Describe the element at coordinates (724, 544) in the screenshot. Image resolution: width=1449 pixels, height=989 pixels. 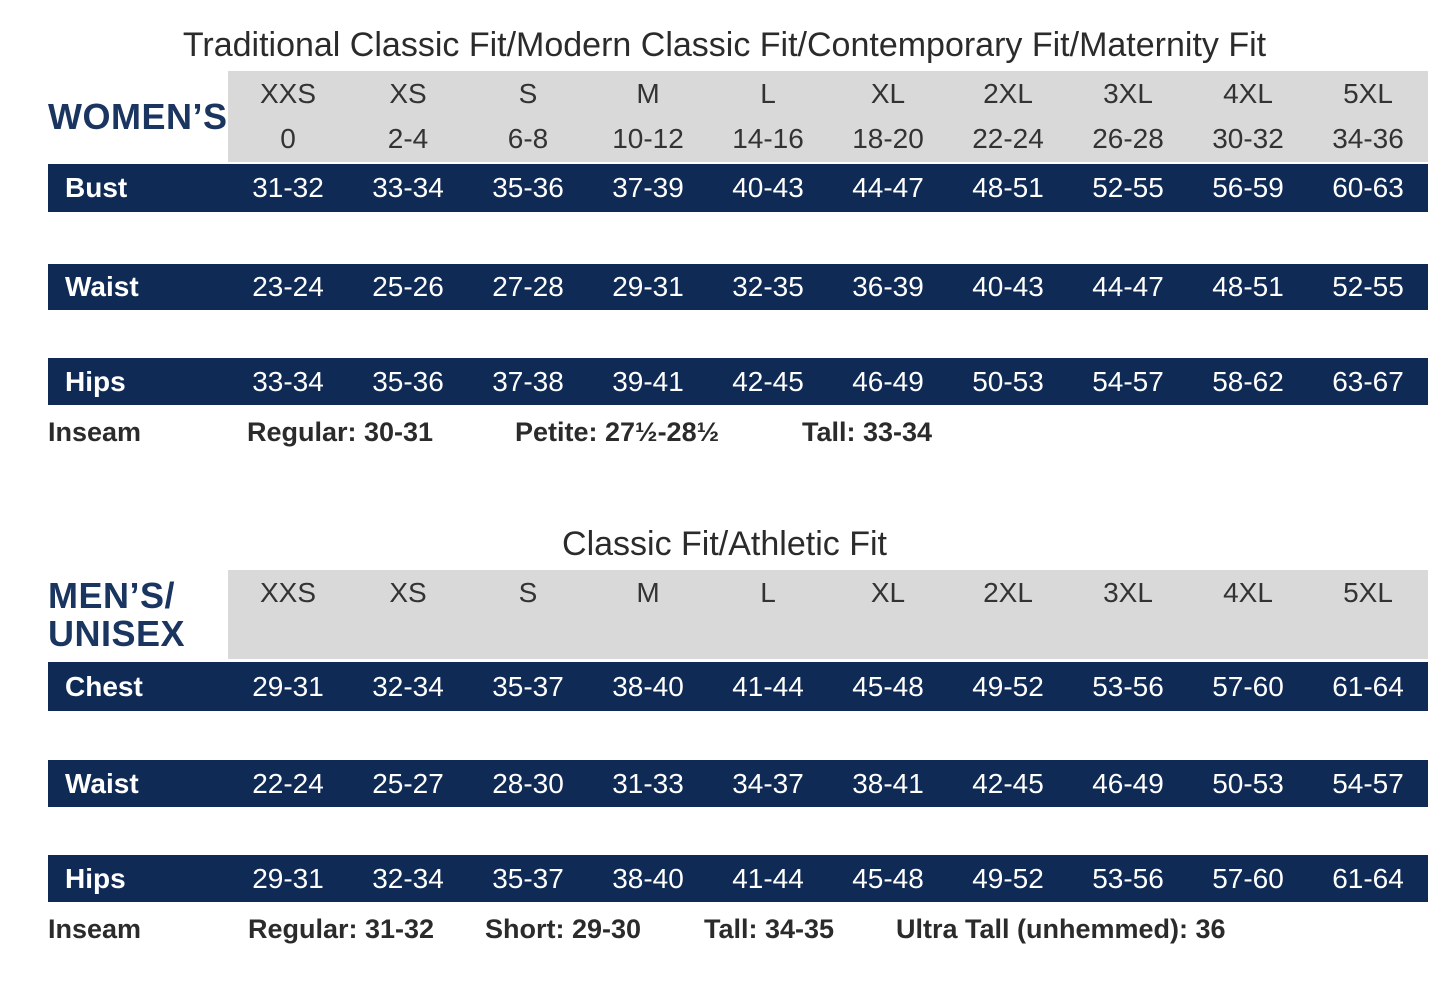
I see `men-fit-title: Classic Fit/Athletic Fit` at that location.